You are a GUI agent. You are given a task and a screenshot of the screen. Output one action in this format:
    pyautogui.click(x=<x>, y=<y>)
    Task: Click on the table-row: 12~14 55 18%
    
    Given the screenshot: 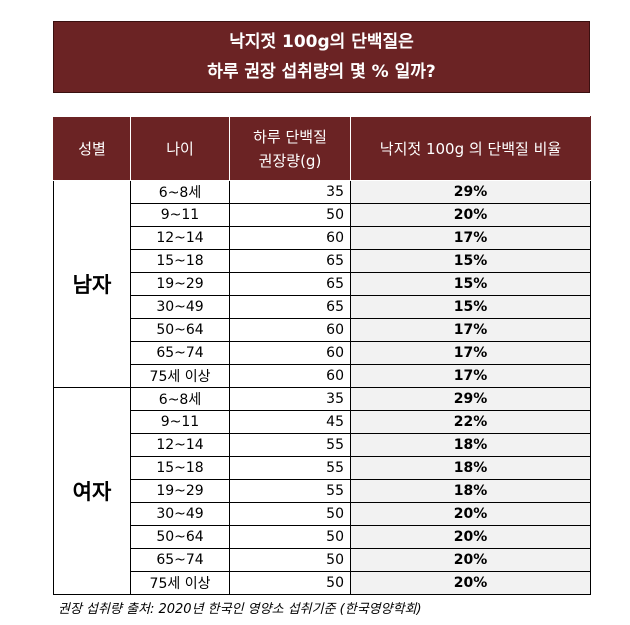 What is the action you would take?
    pyautogui.click(x=322, y=445)
    